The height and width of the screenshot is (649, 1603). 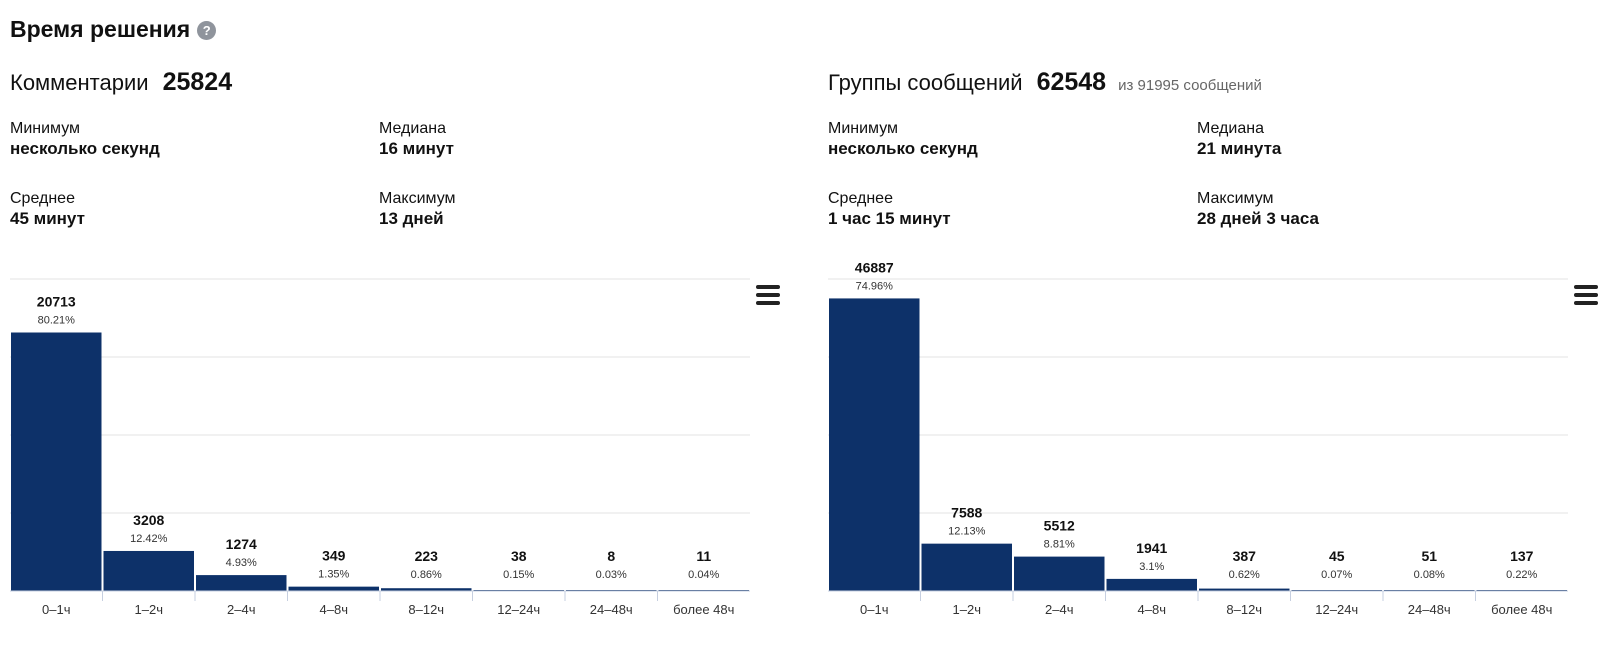 I want to click on bar-value-label: 1274, so click(x=241, y=544).